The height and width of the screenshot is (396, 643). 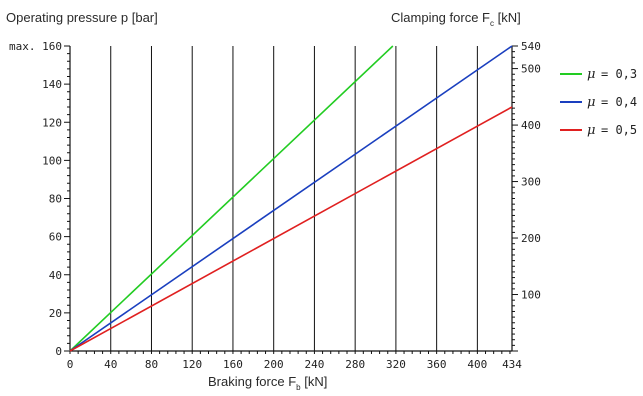 I want to click on y-right-tick-label-4: 500, so click(x=531, y=69).